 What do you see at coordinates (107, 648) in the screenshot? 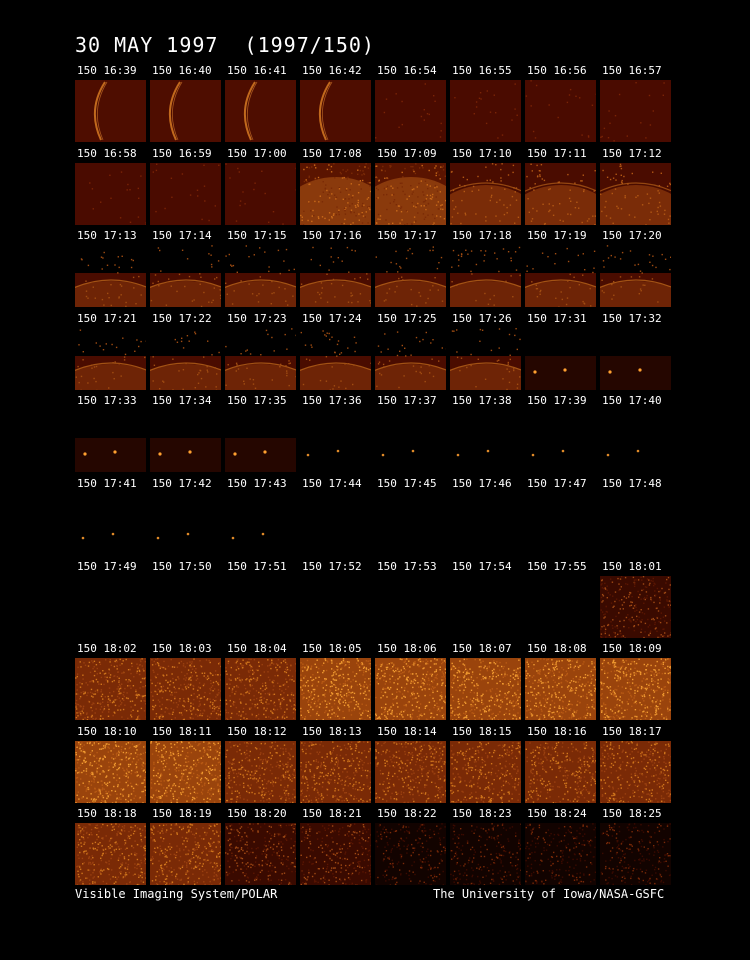
I see `frame-timestamp: 150 18:02` at bounding box center [107, 648].